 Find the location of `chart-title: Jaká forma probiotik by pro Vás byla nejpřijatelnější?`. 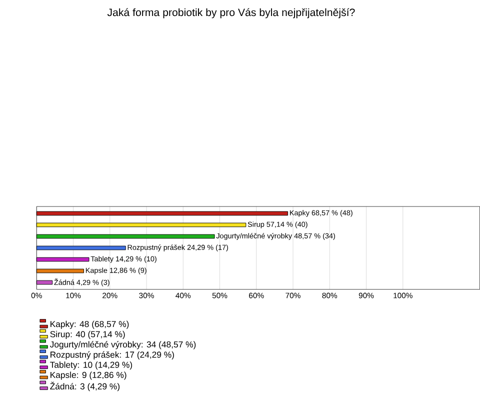

chart-title: Jaká forma probiotik by pro Vás byla nejpřijatelnější? is located at coordinates (231, 13).